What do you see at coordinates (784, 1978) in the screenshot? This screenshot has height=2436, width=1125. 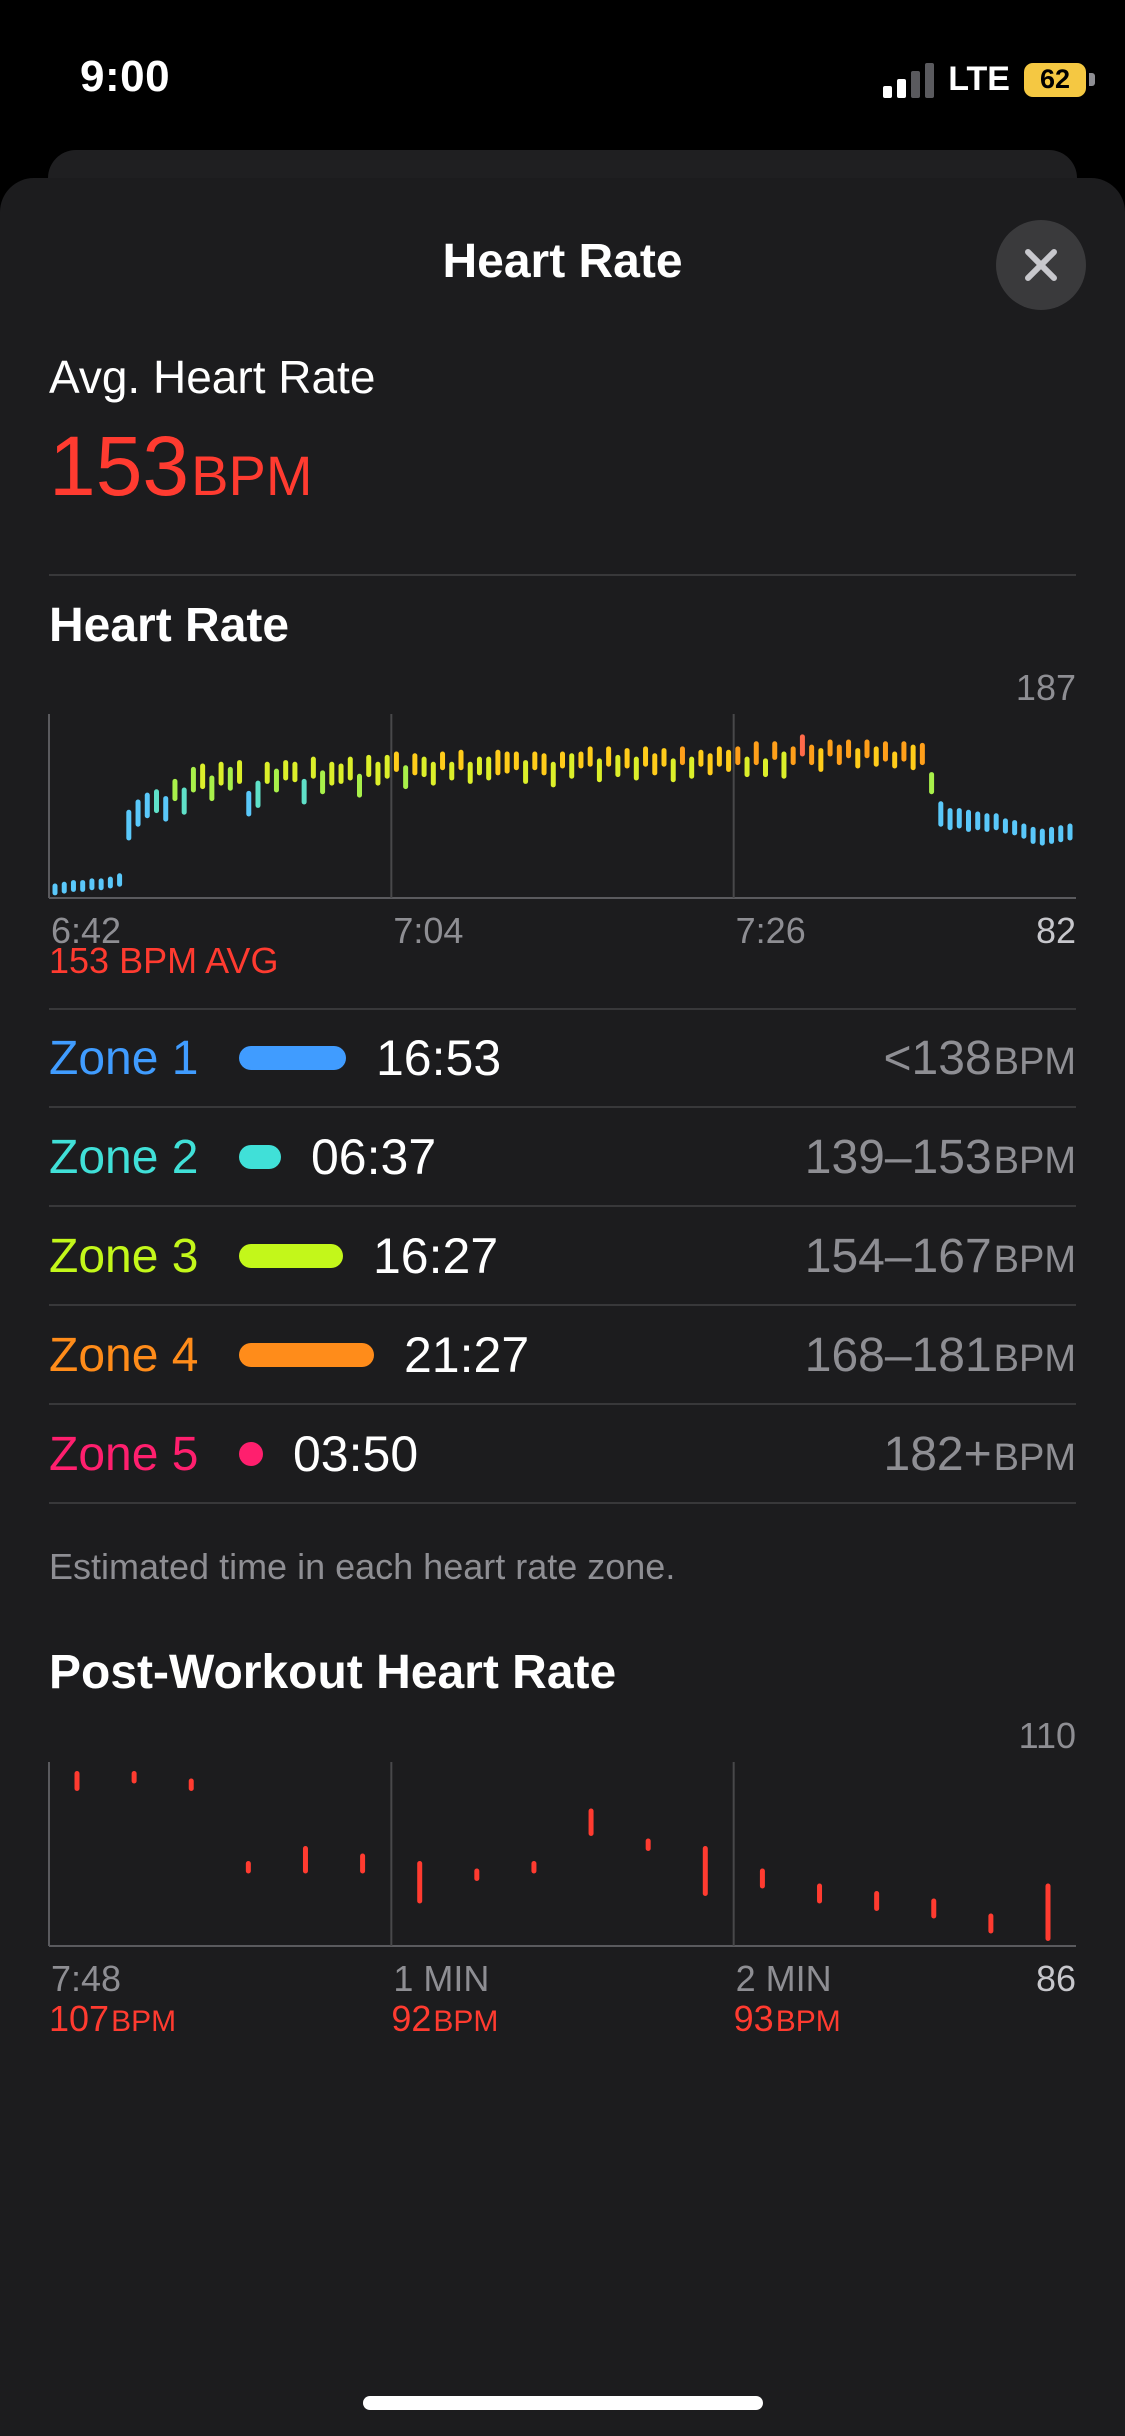 I see `x-tick-label: 2 MIN` at bounding box center [784, 1978].